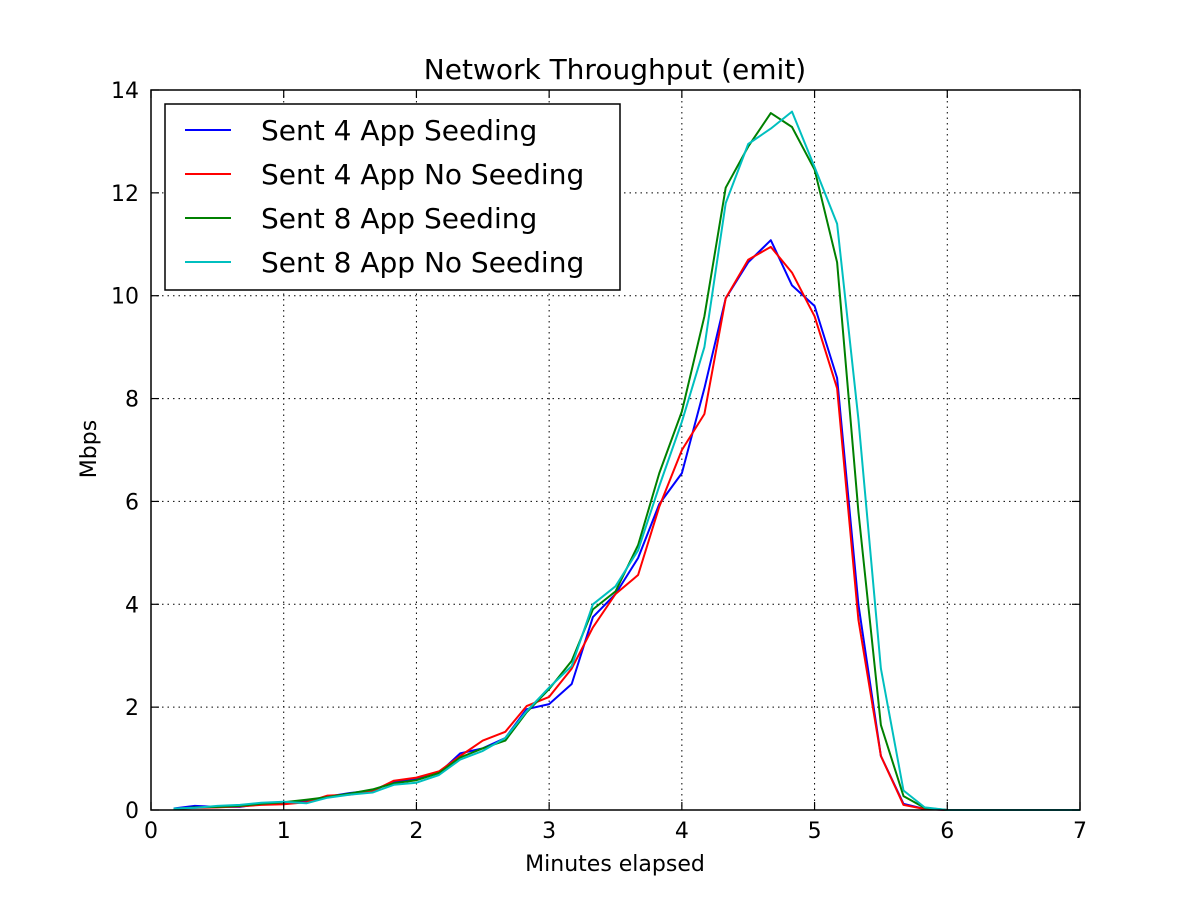 This screenshot has width=1200, height=904. What do you see at coordinates (422, 174) in the screenshot?
I see `legend-label: Sent 4 App No Seeding` at bounding box center [422, 174].